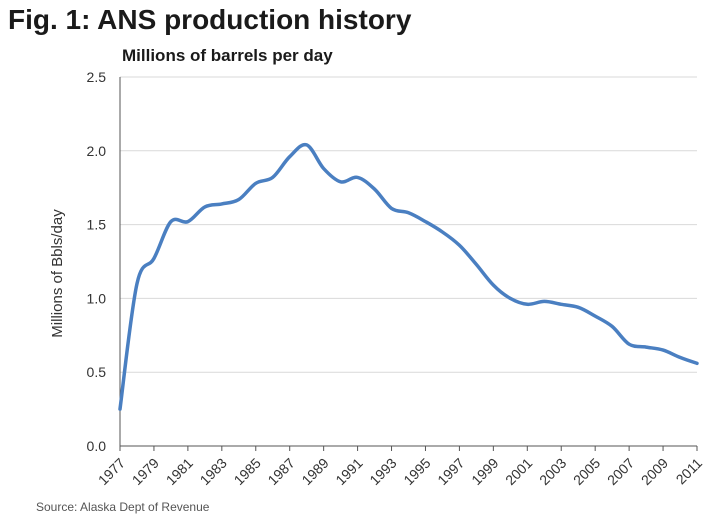 The image size is (720, 523). What do you see at coordinates (57, 273) in the screenshot?
I see `y-axis-title: Millions of Bbls/day` at bounding box center [57, 273].